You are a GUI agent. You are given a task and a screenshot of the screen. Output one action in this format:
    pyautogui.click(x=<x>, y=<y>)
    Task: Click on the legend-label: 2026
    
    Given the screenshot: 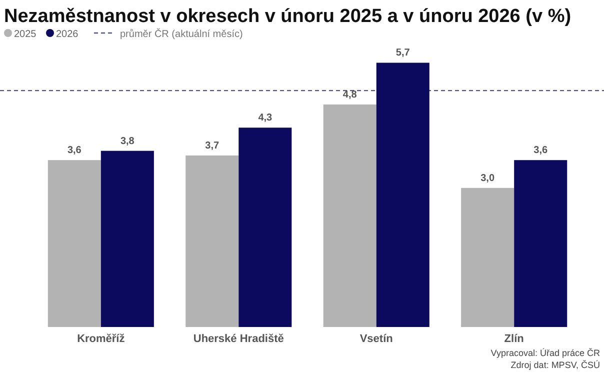 What is the action you would take?
    pyautogui.click(x=67, y=34)
    